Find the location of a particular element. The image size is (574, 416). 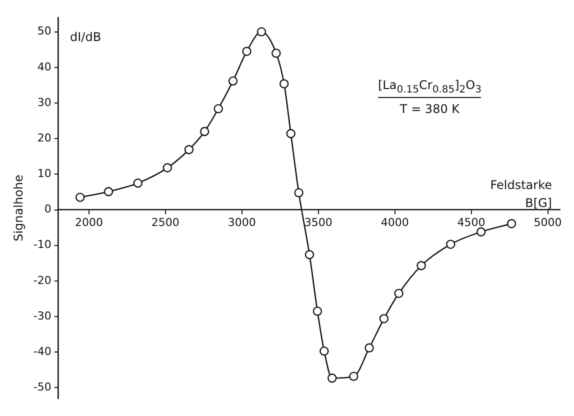

y-tick-label: 20 is located at coordinates (44, 137).